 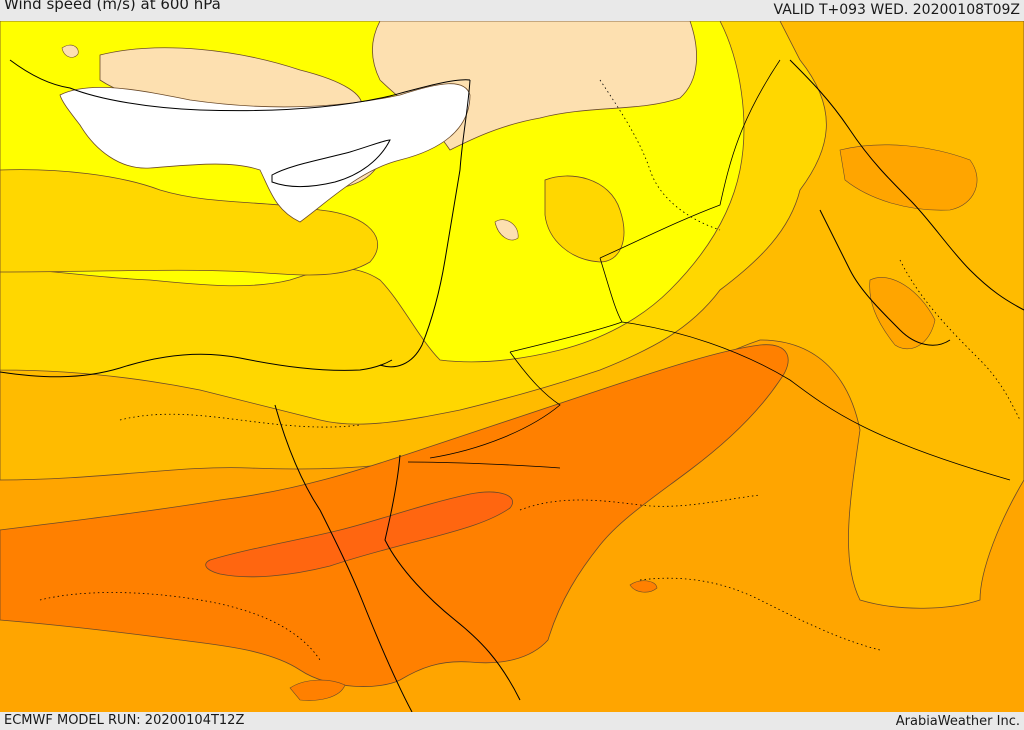 I want to click on coast-turkey, so click(x=240, y=85).